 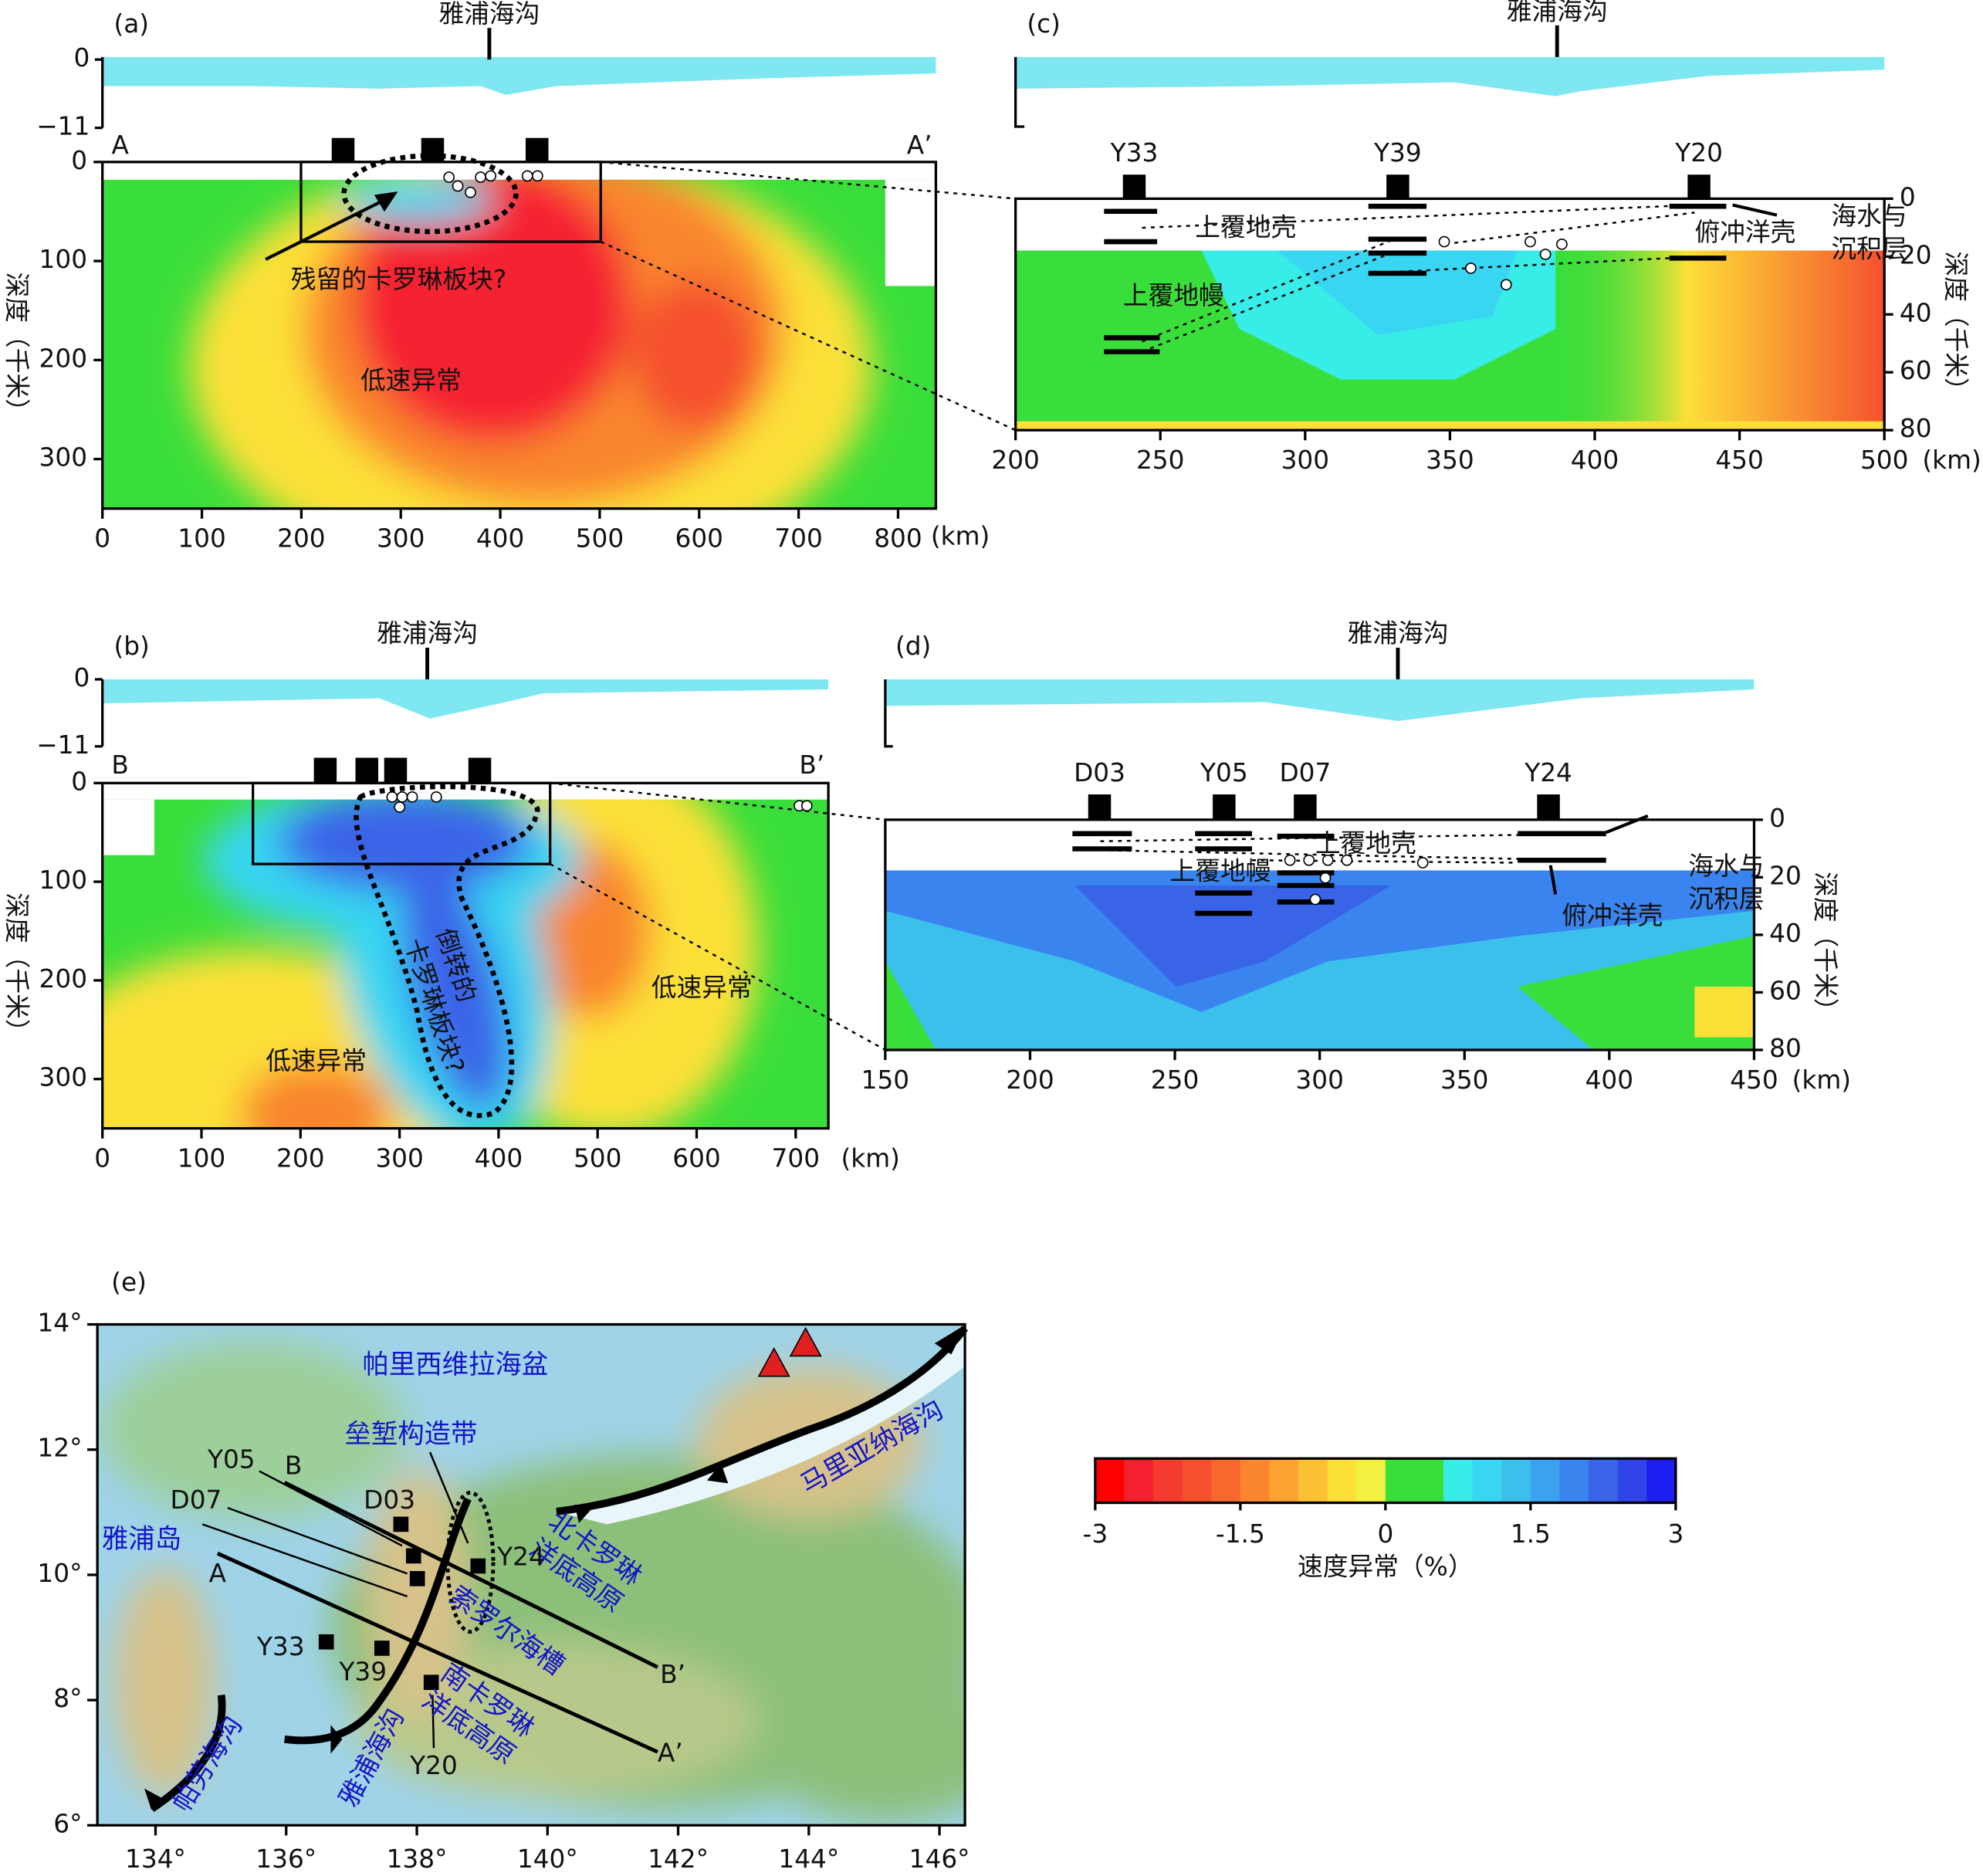 I want to click on station-label: Y39, so click(x=1397, y=153).